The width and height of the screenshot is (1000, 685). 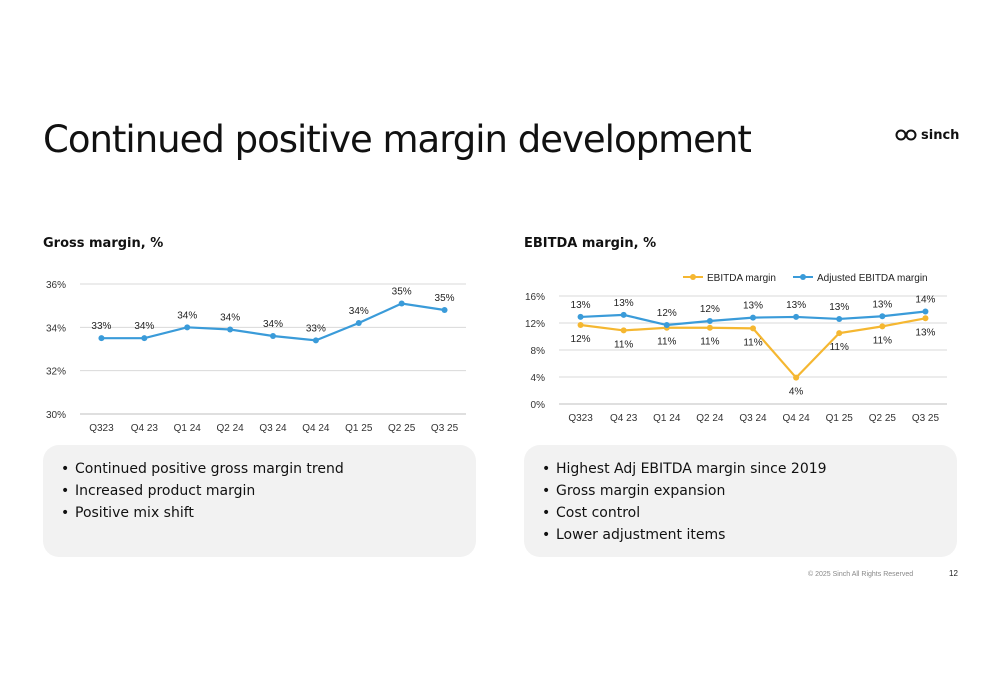 What do you see at coordinates (535, 297) in the screenshot?
I see `y-tick-label: 16%` at bounding box center [535, 297].